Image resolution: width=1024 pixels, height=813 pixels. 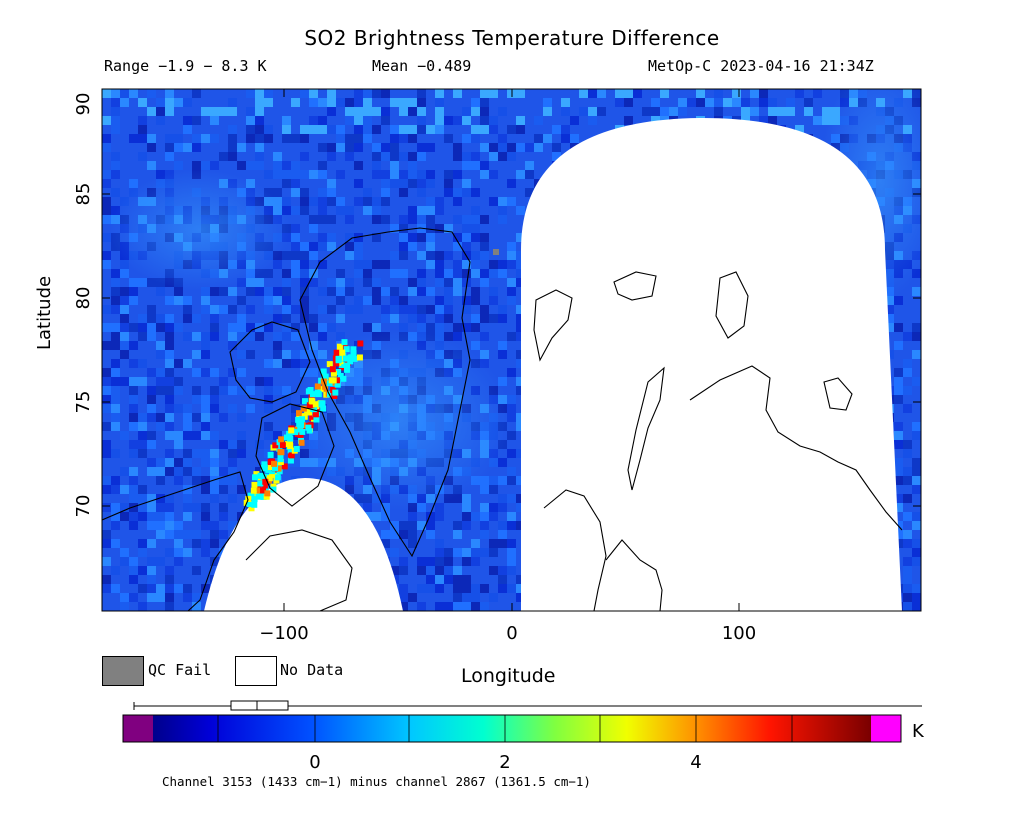 What do you see at coordinates (83, 194) in the screenshot?
I see `y-tick-label: 85` at bounding box center [83, 194].